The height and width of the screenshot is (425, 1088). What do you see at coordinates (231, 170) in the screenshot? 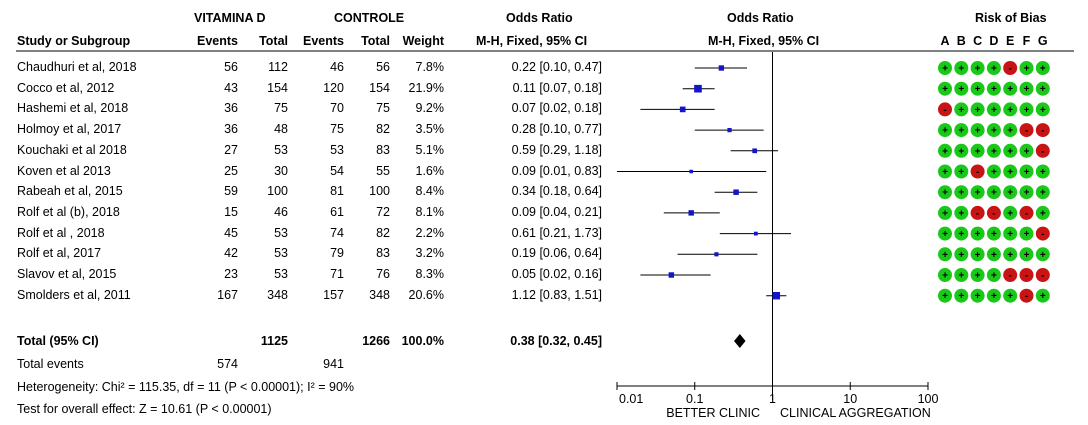
I see `events1-value: 25` at bounding box center [231, 170].